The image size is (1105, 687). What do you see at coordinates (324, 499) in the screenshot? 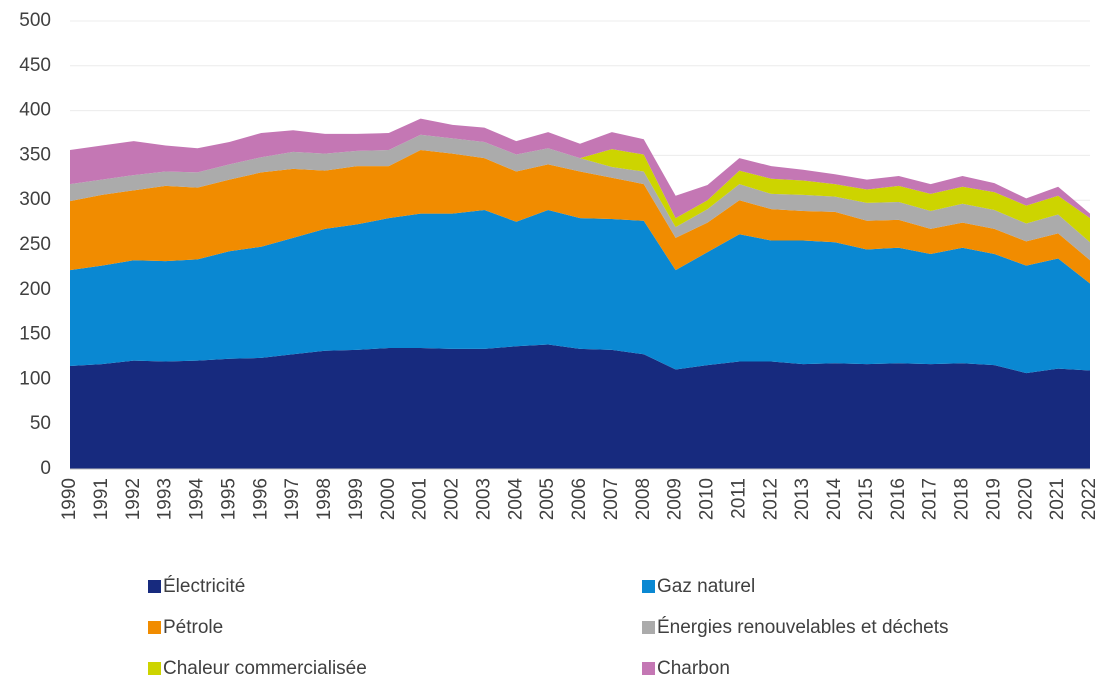
I see `x-tick-label: 1998` at bounding box center [324, 499].